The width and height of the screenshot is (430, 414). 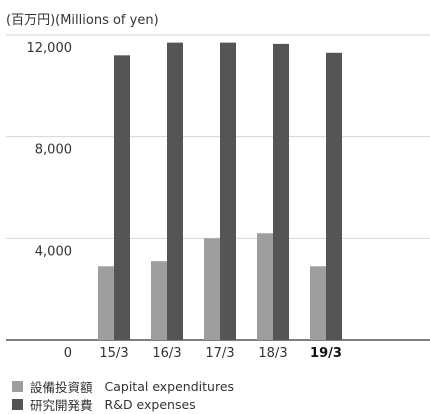 I want to click on legend-swatch-rnd, so click(x=17, y=404).